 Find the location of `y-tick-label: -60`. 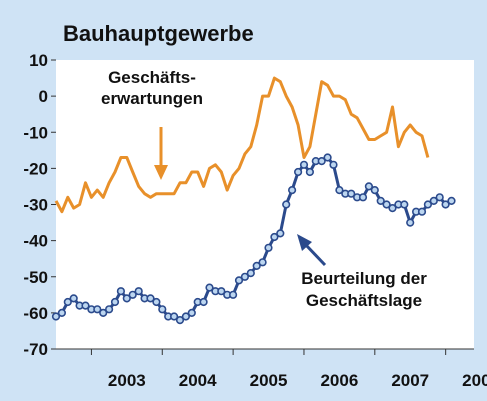

y-tick-label: -60 is located at coordinates (35, 313).